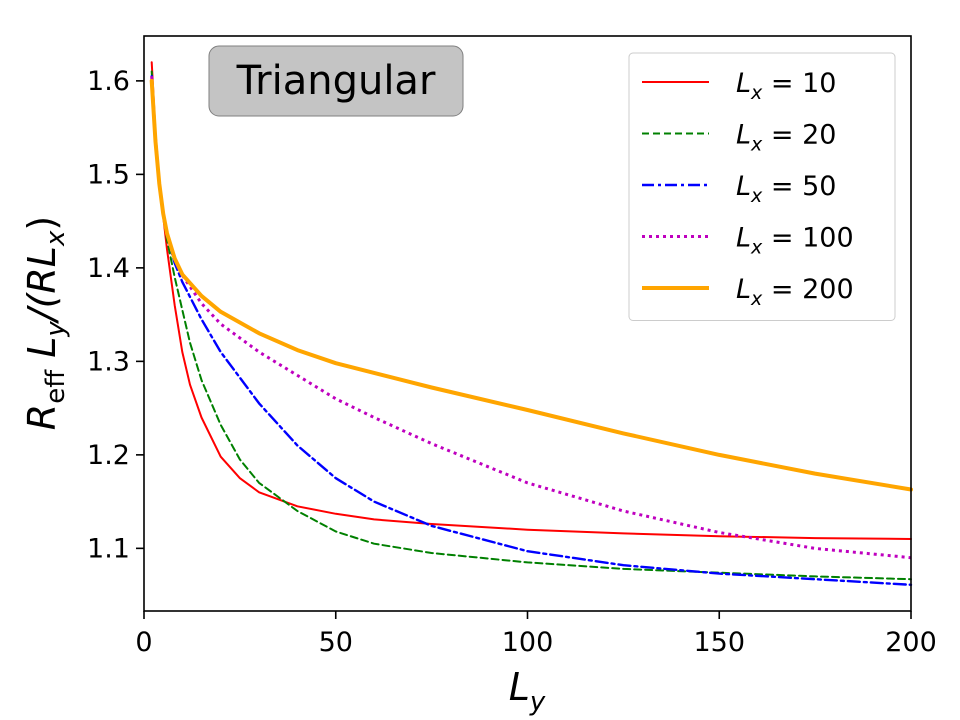 Image resolution: width=960 pixels, height=720 pixels. Describe the element at coordinates (42, 353) in the screenshot. I see `y-axis-title-part: L` at that location.